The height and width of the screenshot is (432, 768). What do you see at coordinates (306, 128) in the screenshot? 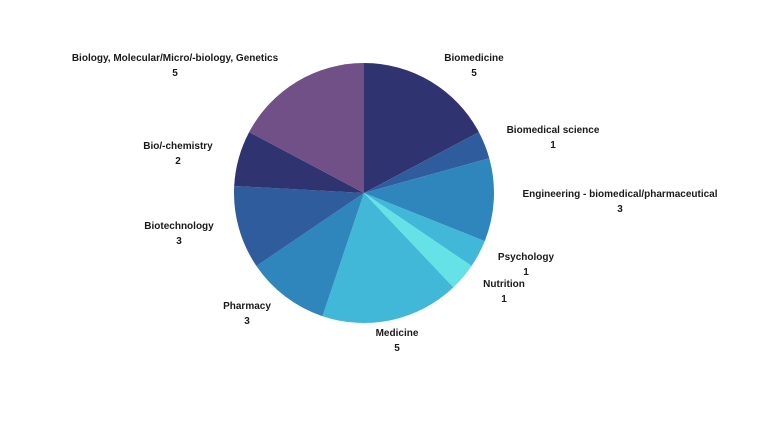
I see `pie-slice-biology-molecular-micro-biology-genetics` at bounding box center [306, 128].